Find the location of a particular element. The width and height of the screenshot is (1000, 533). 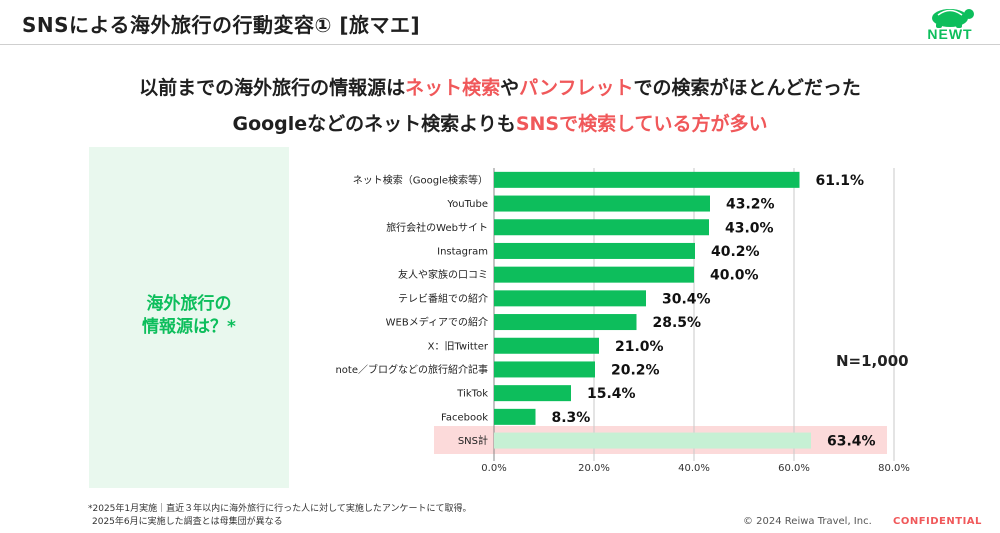

category-label: Instagram is located at coordinates (462, 251).